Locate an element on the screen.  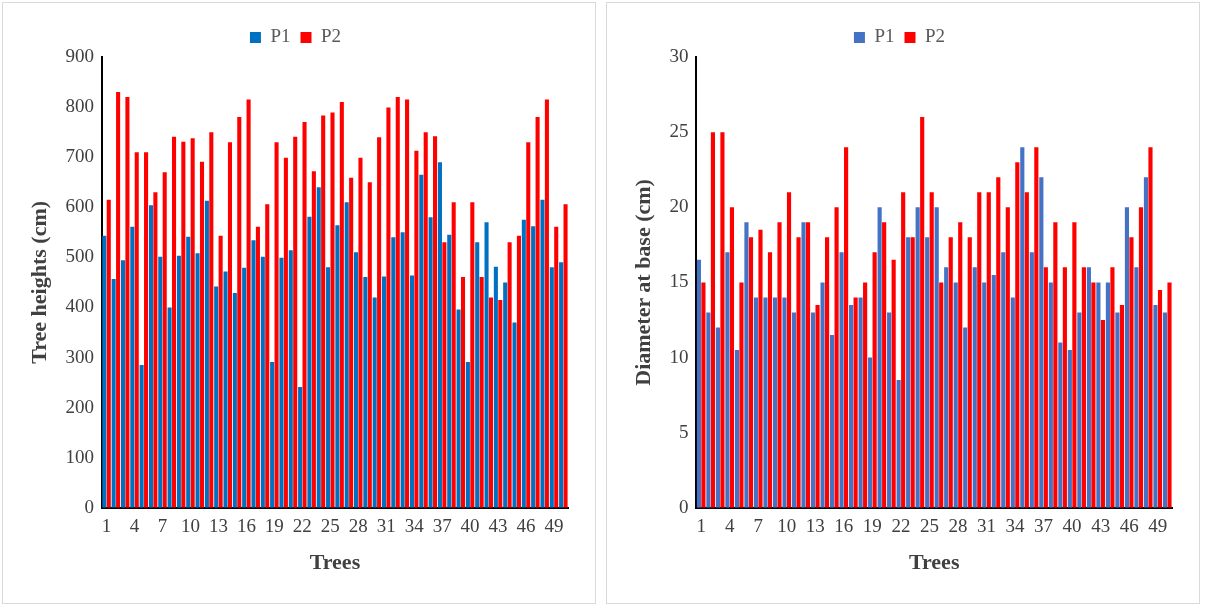
x-tick-label: 1 is located at coordinates (106, 526).